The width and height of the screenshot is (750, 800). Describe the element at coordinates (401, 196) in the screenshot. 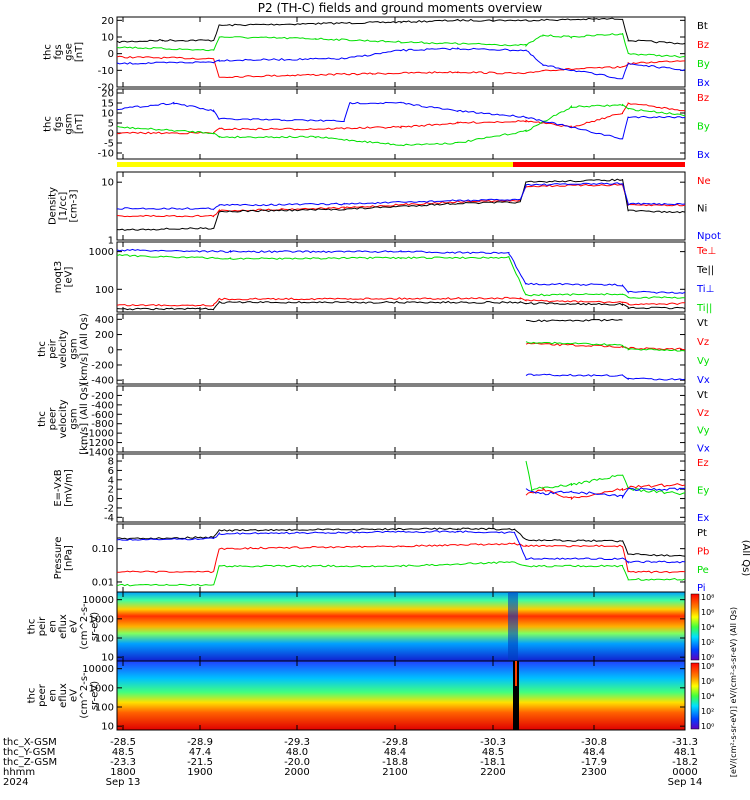

I see `series-line-Npot` at that location.